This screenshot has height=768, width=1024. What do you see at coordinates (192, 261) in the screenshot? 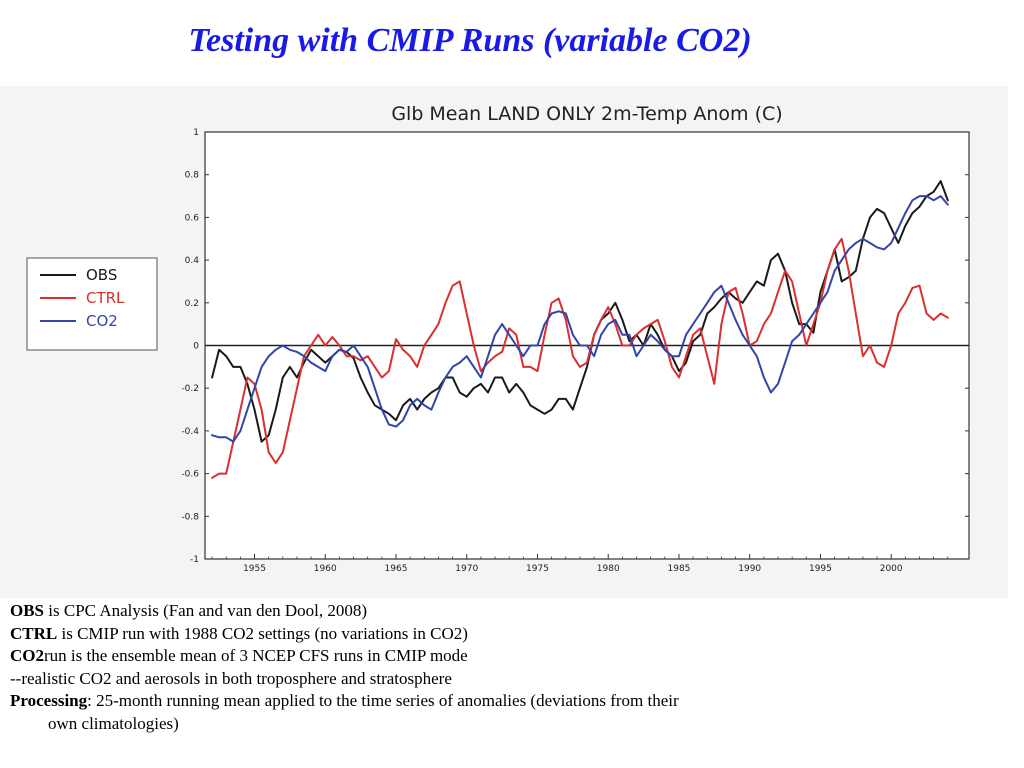
I see `y-tick-label: 0.4` at bounding box center [192, 261].